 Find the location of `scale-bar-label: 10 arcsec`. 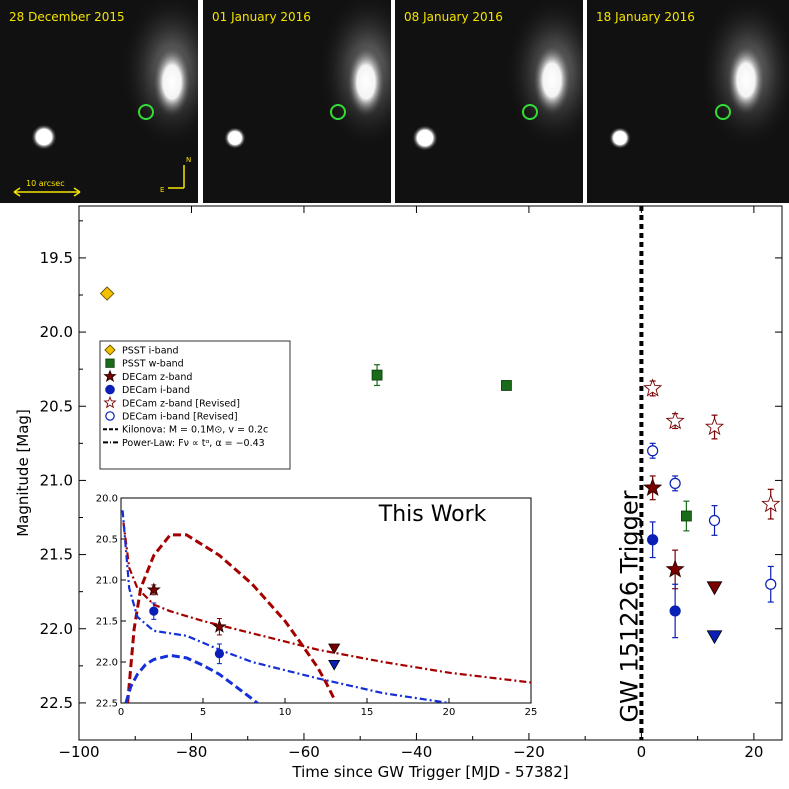

scale-bar-label: 10 arcsec is located at coordinates (45, 183).